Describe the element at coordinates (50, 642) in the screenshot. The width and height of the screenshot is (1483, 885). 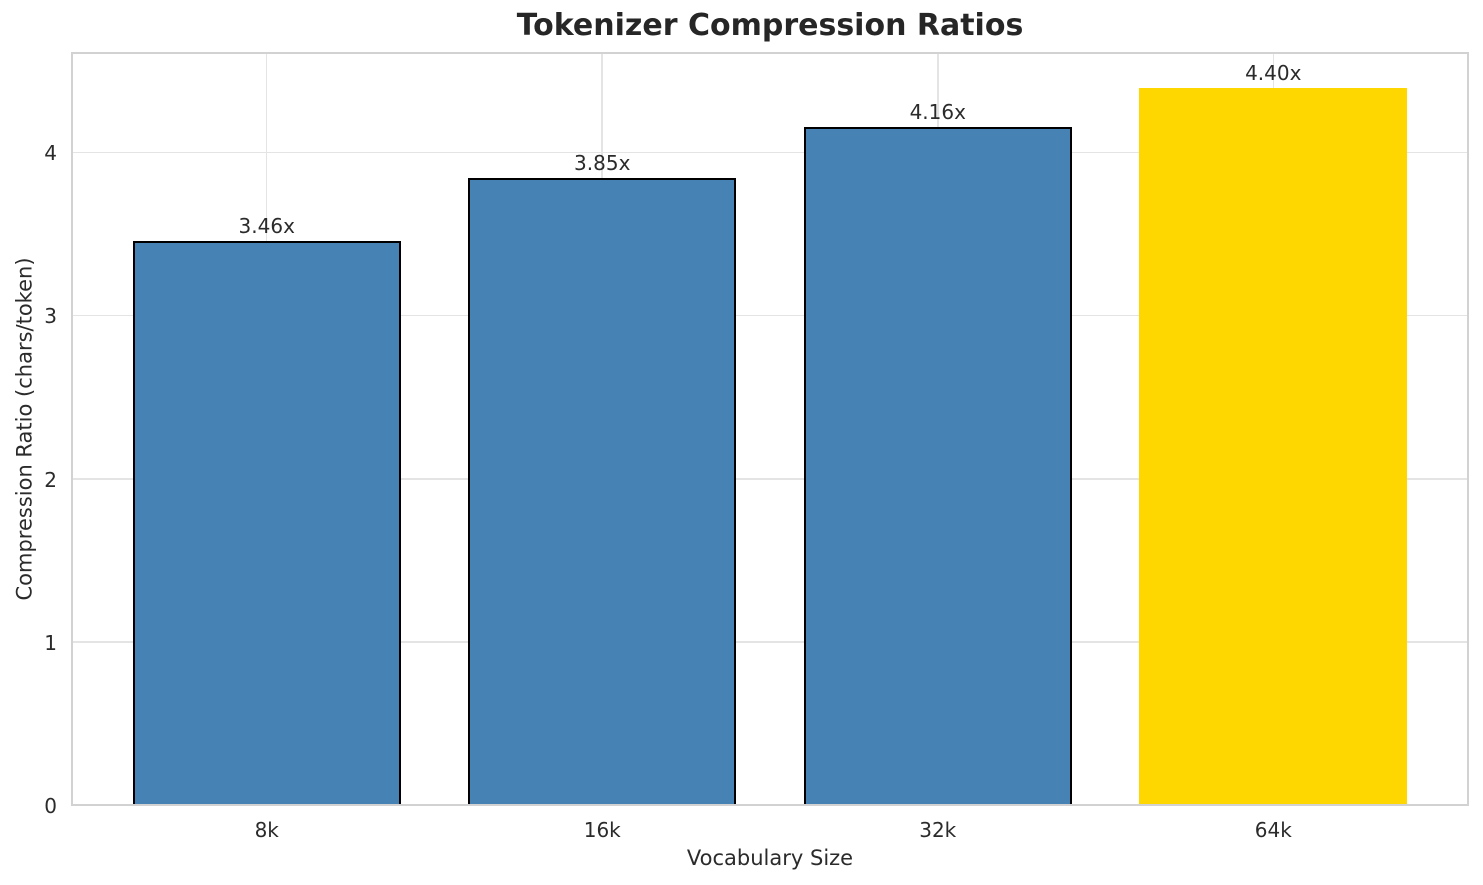
I see `y-tick-label: 1` at that location.